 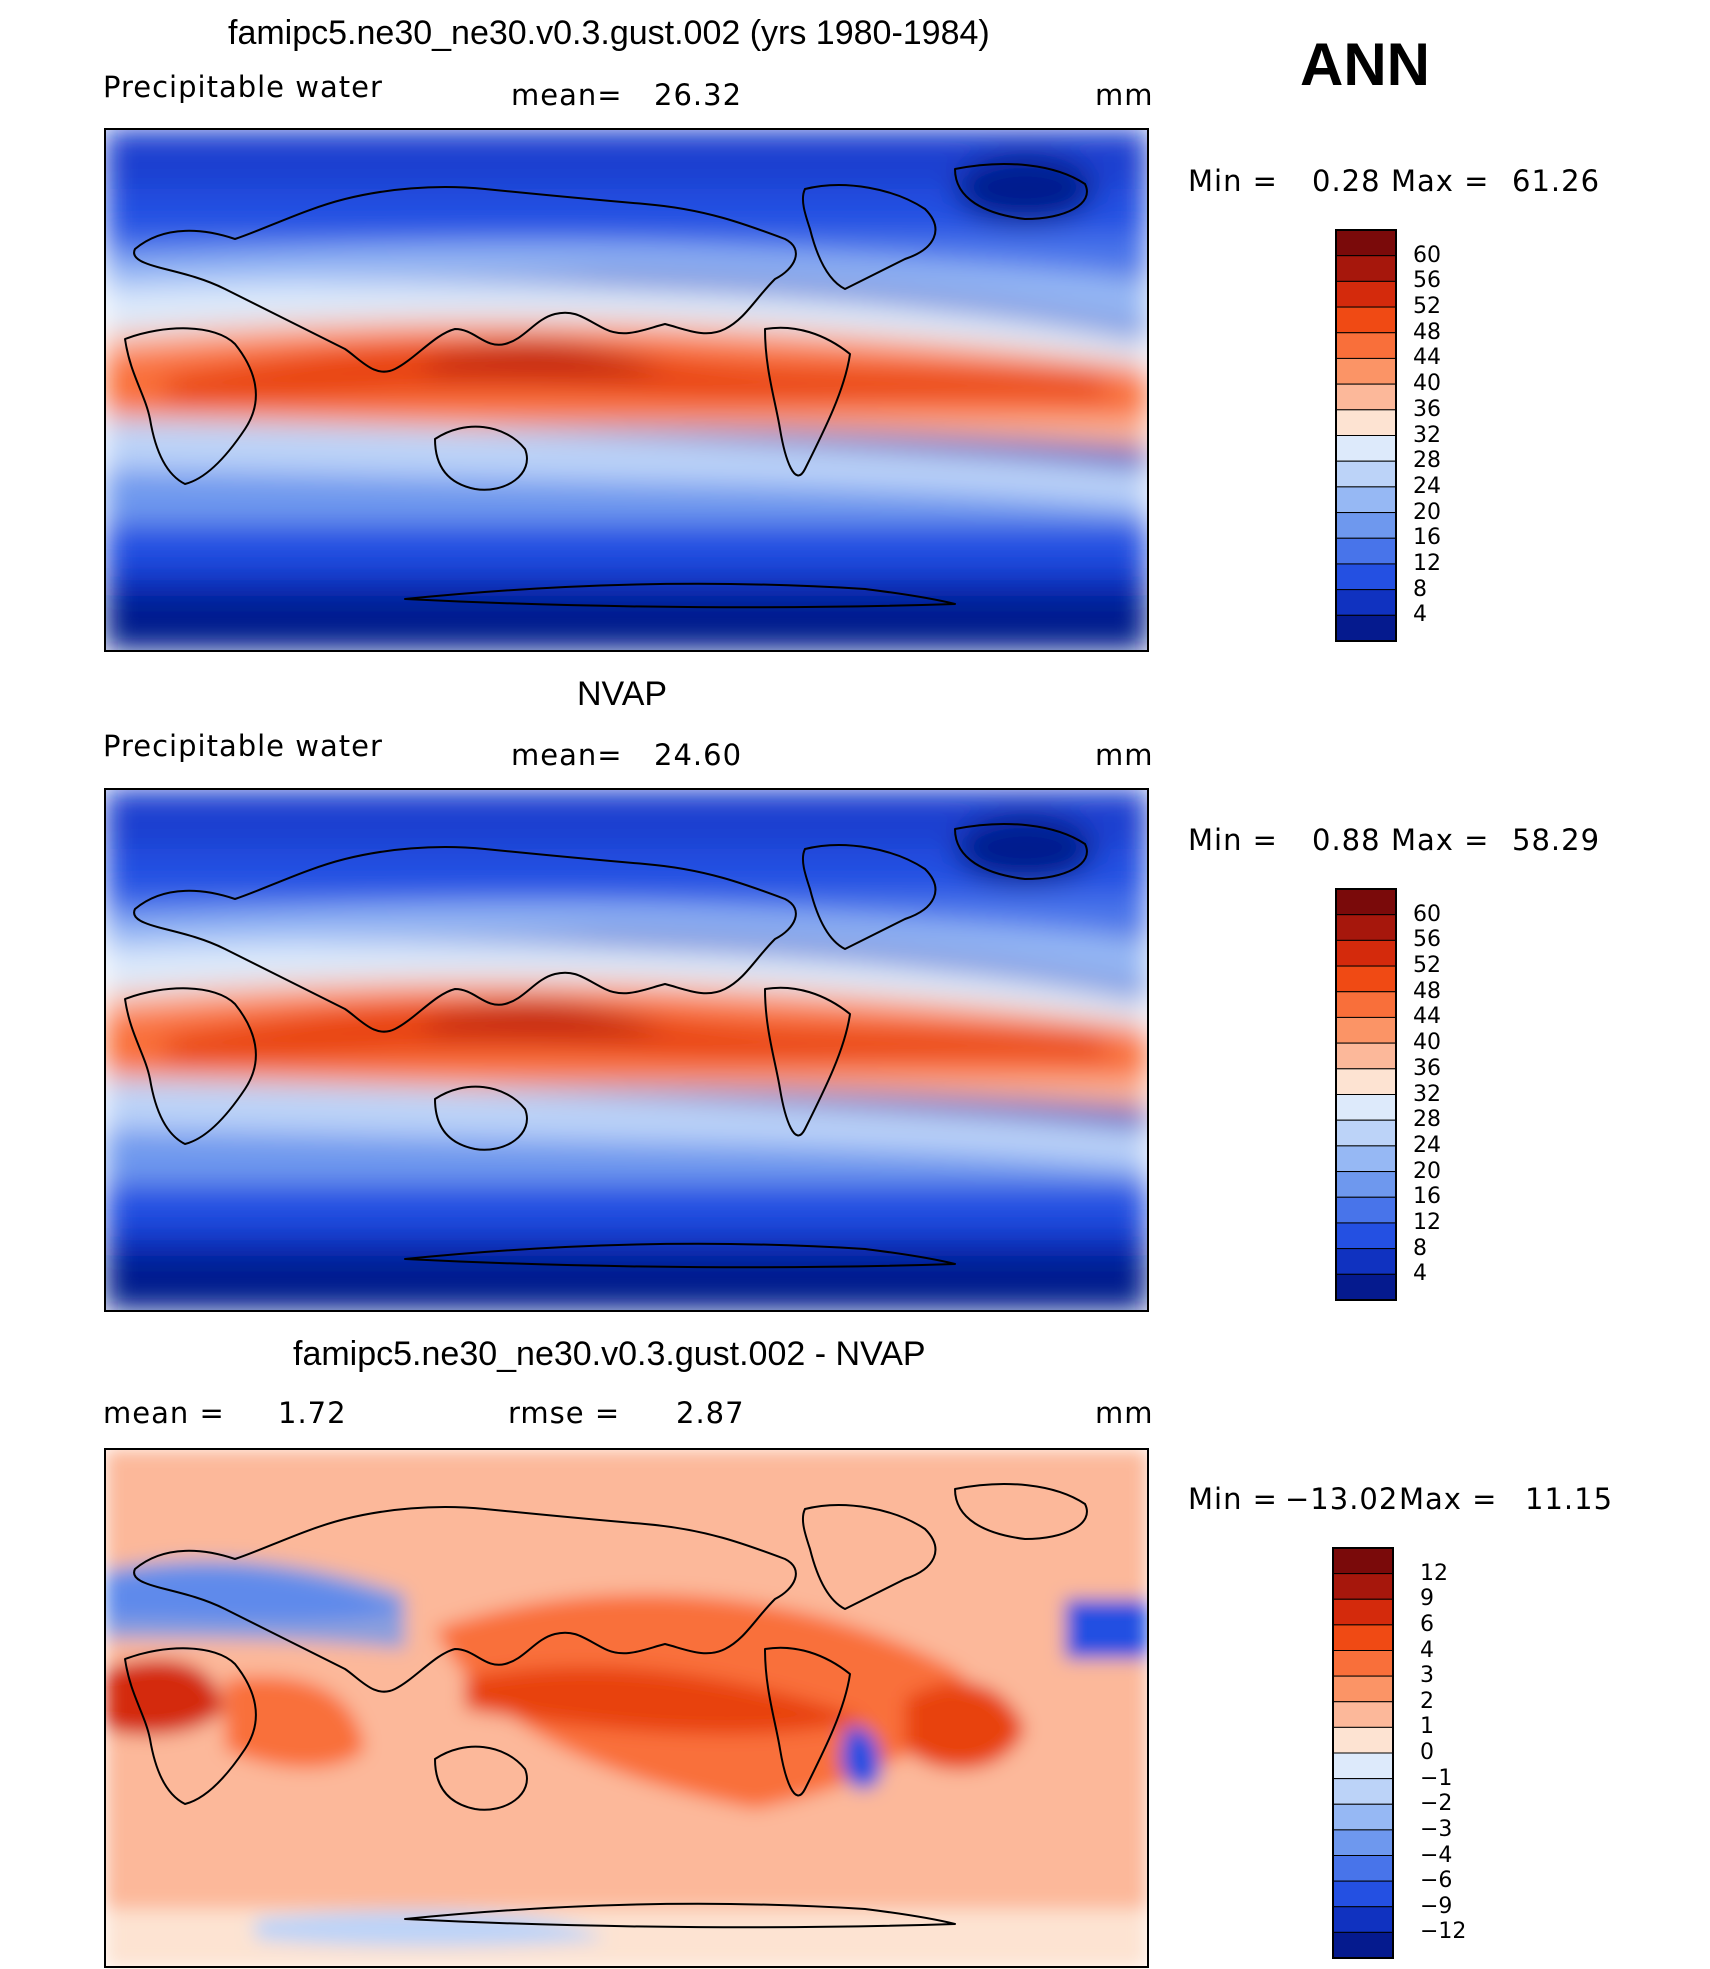 I want to click on colorbar-2-tick-label: 48, so click(x=1427, y=991).